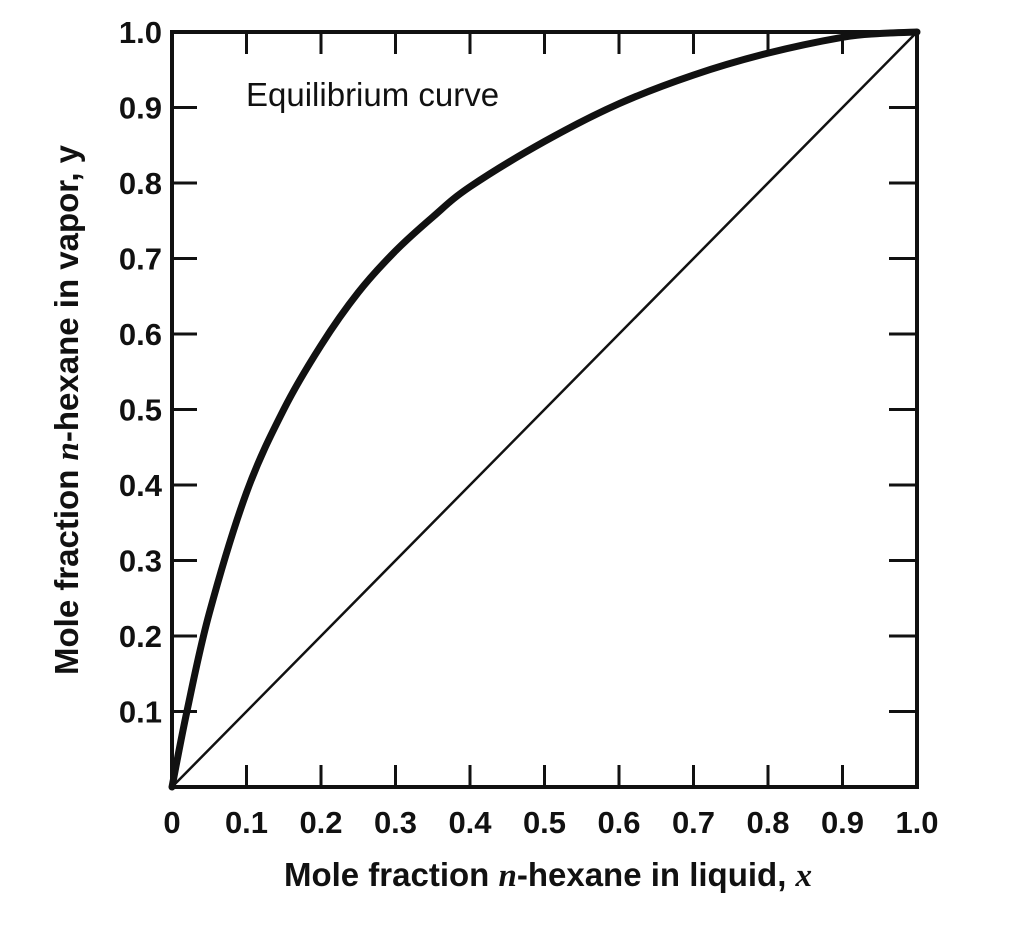  Describe the element at coordinates (916, 822) in the screenshot. I see `x-tick-label: 1.0` at that location.